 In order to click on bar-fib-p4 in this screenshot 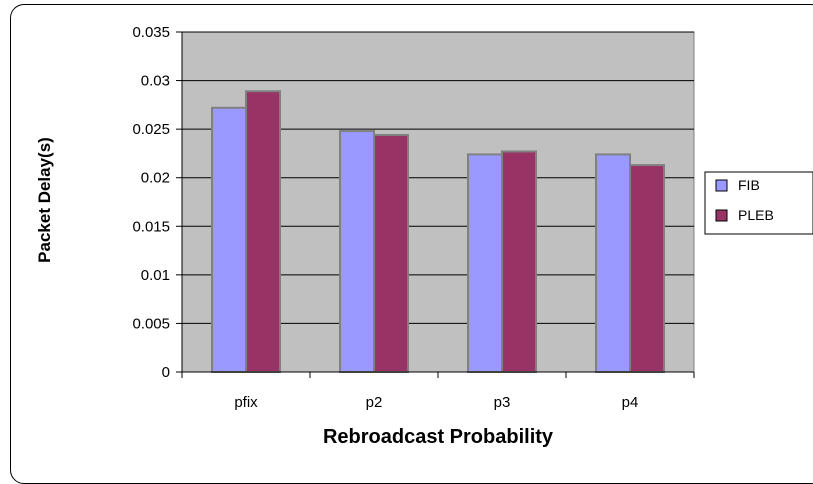, I will do `click(613, 263)`.